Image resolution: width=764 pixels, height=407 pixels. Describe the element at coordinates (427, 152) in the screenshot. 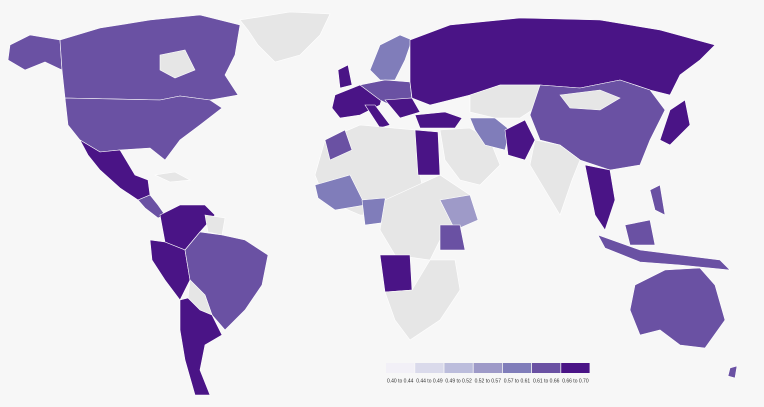

I see `egypt` at that location.